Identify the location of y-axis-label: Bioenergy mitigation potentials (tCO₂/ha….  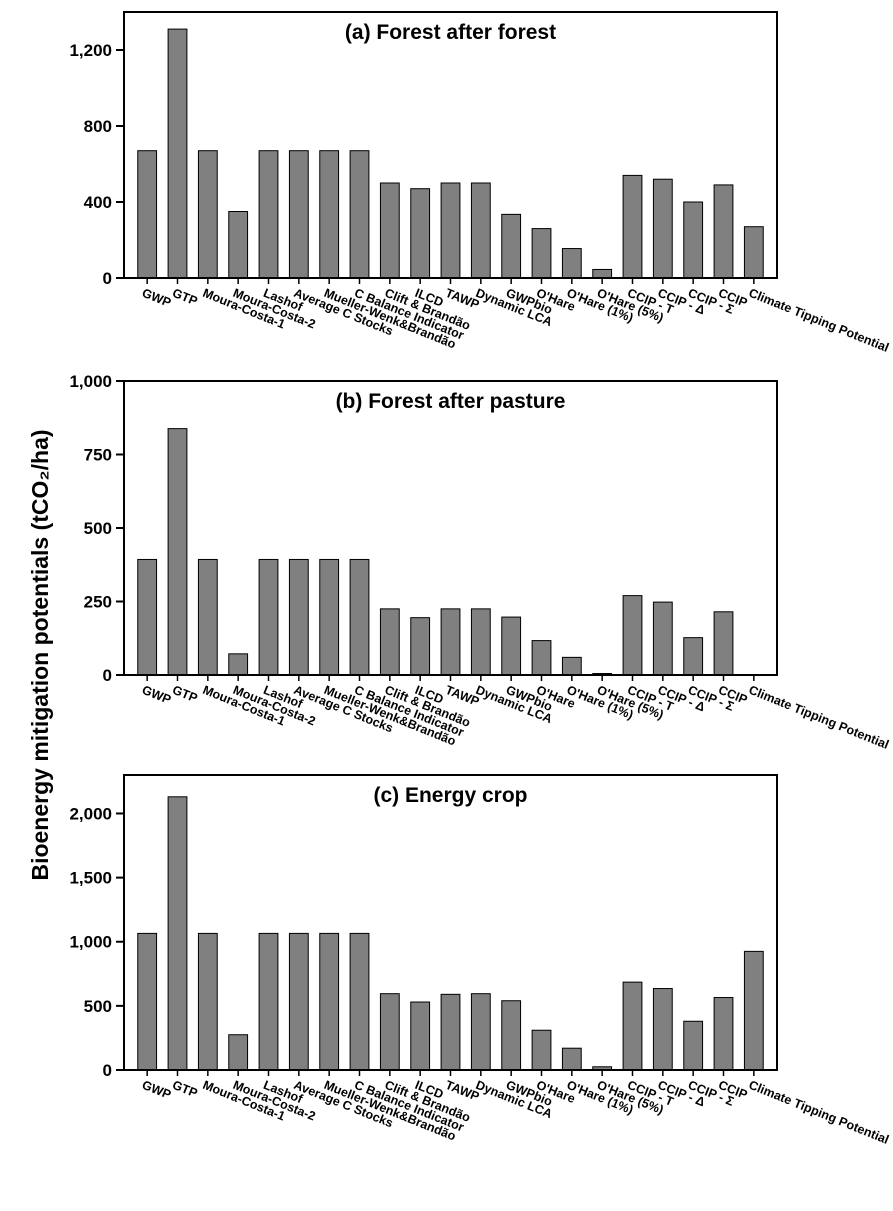
(40, 654).